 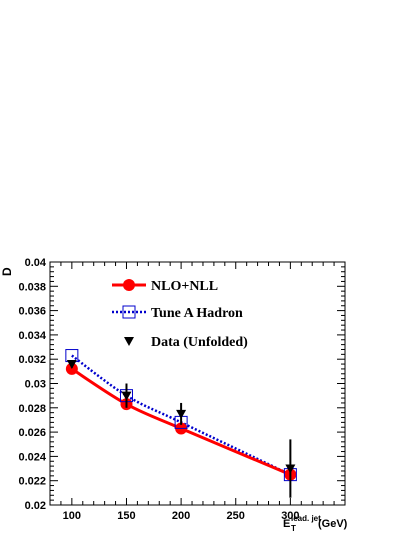 What do you see at coordinates (129, 341) in the screenshot?
I see `legend-swatch-data-marker` at bounding box center [129, 341].